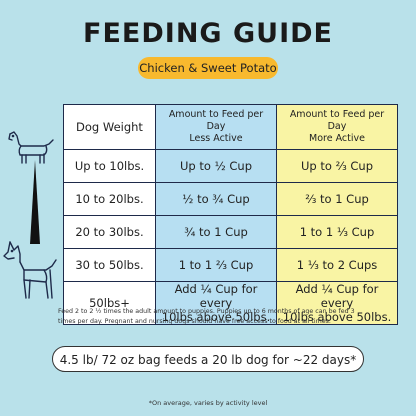  Describe the element at coordinates (31, 147) in the screenshot. I see `small-dog-icon` at that location.